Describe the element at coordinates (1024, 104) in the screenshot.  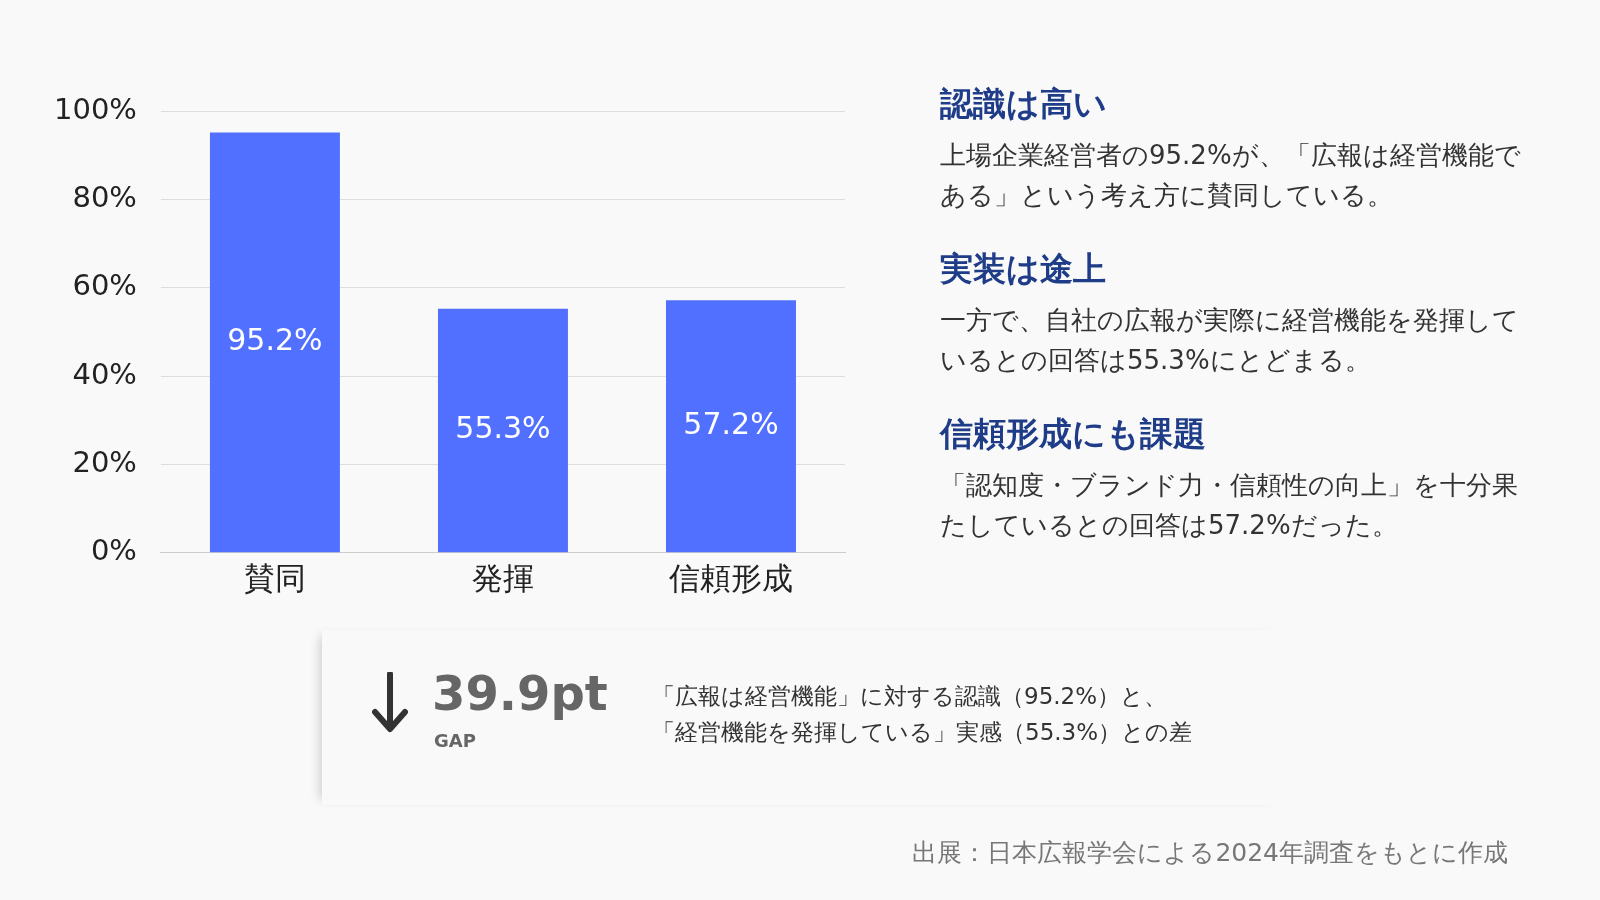
I see `text: 認識は高い` at that location.